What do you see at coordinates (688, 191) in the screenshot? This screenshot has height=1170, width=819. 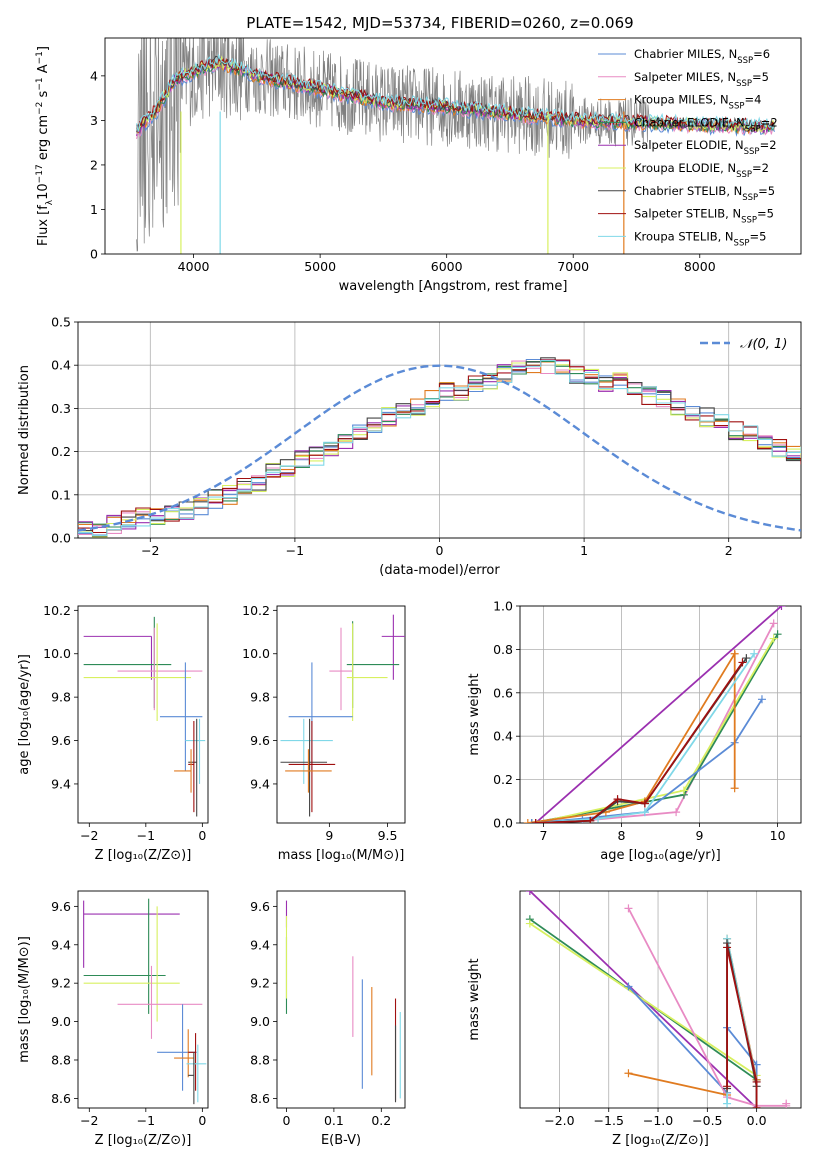 I see `legend-label-text: Chabrier STELIB, N` at bounding box center [688, 191].